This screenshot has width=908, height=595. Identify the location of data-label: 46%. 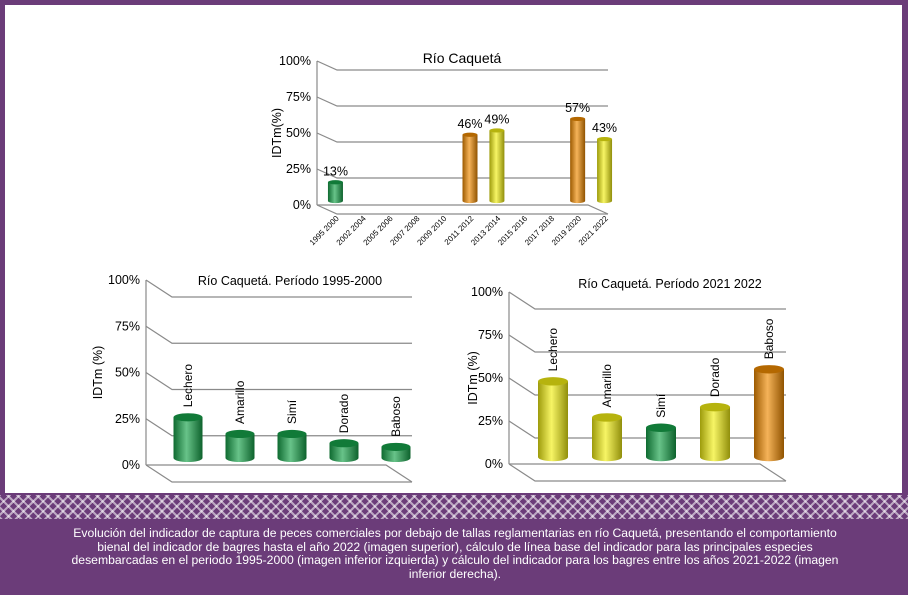
(469, 124).